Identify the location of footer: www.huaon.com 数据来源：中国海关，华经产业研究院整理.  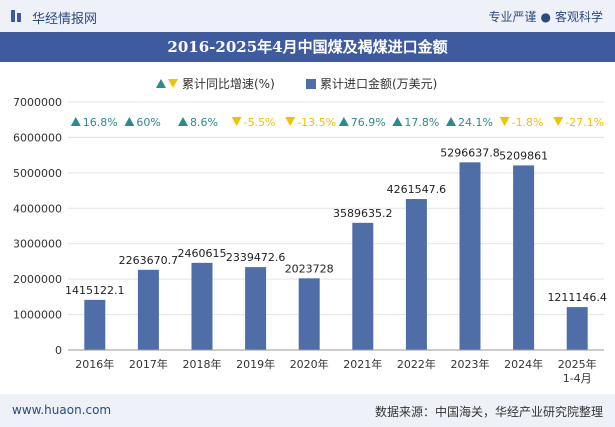
(307, 410).